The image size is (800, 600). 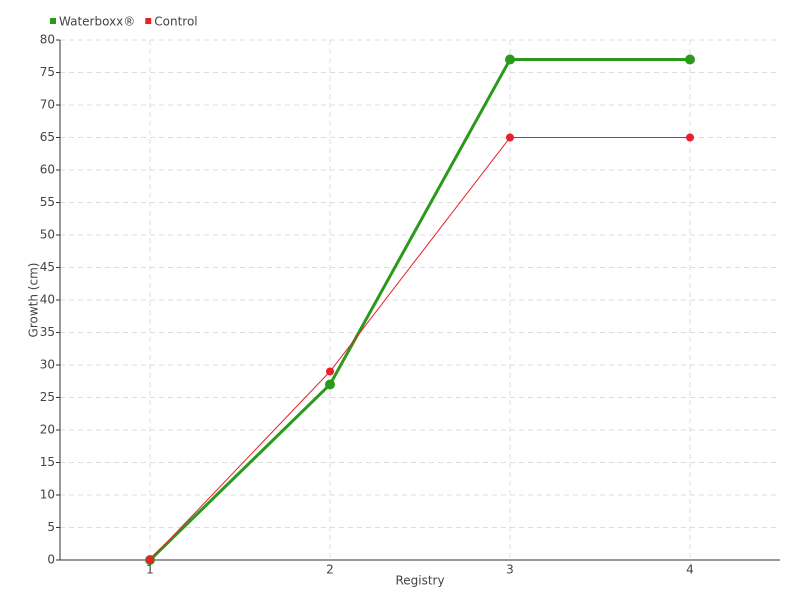 What do you see at coordinates (47, 365) in the screenshot?
I see `y-tick-label: 30` at bounding box center [47, 365].